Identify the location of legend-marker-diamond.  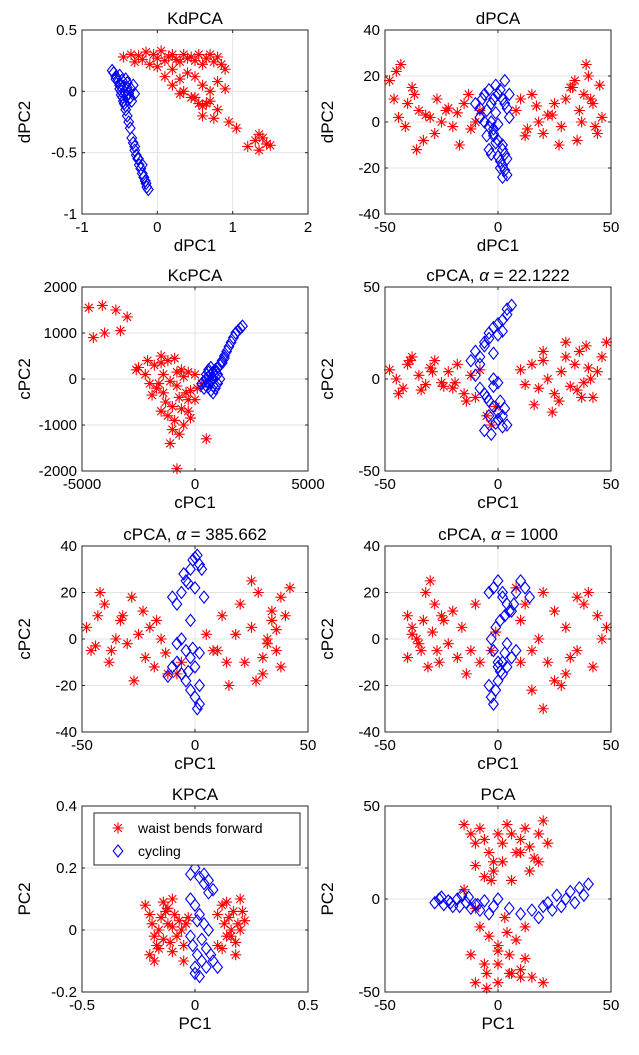
(118, 851).